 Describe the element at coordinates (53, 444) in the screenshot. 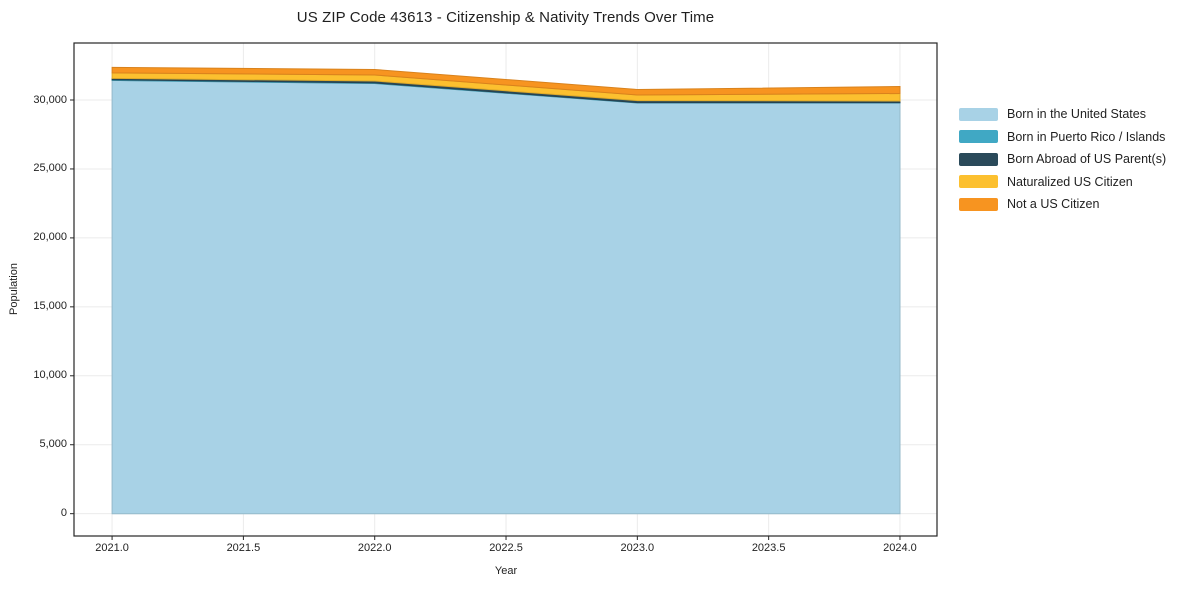

I see `y-tick-label: 5,000` at that location.